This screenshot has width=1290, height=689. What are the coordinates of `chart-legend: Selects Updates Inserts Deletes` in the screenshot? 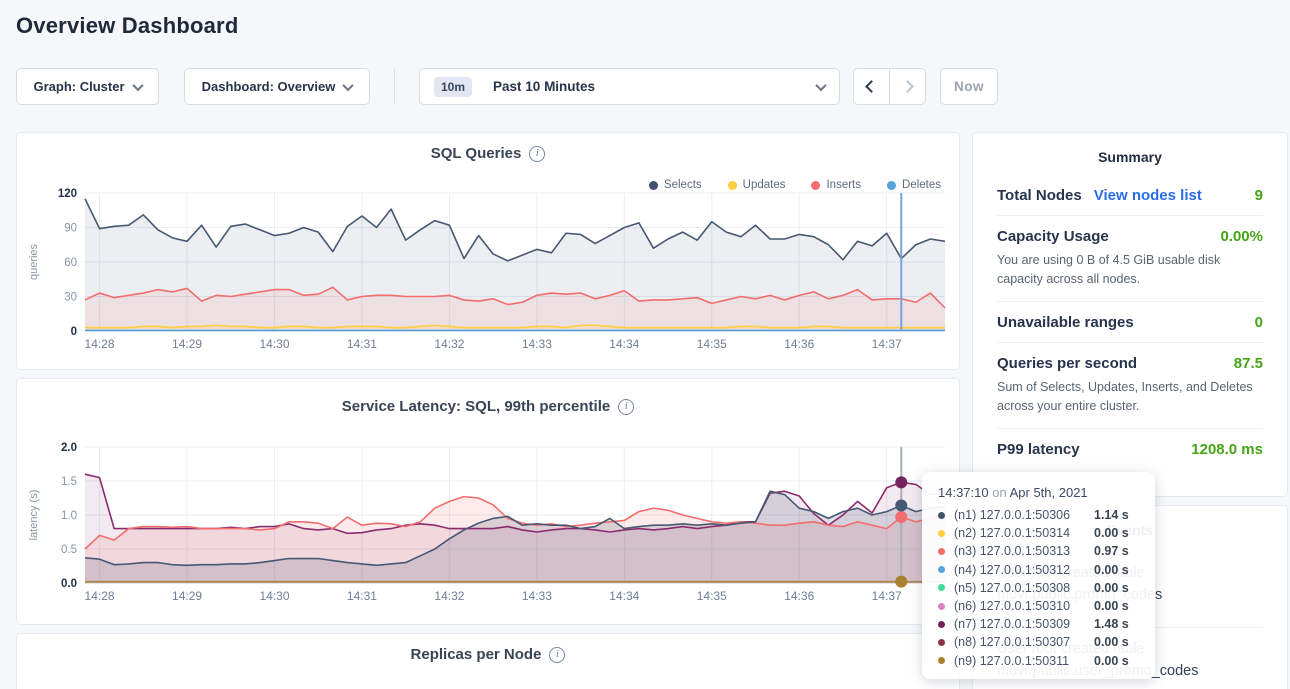 It's located at (794, 185).